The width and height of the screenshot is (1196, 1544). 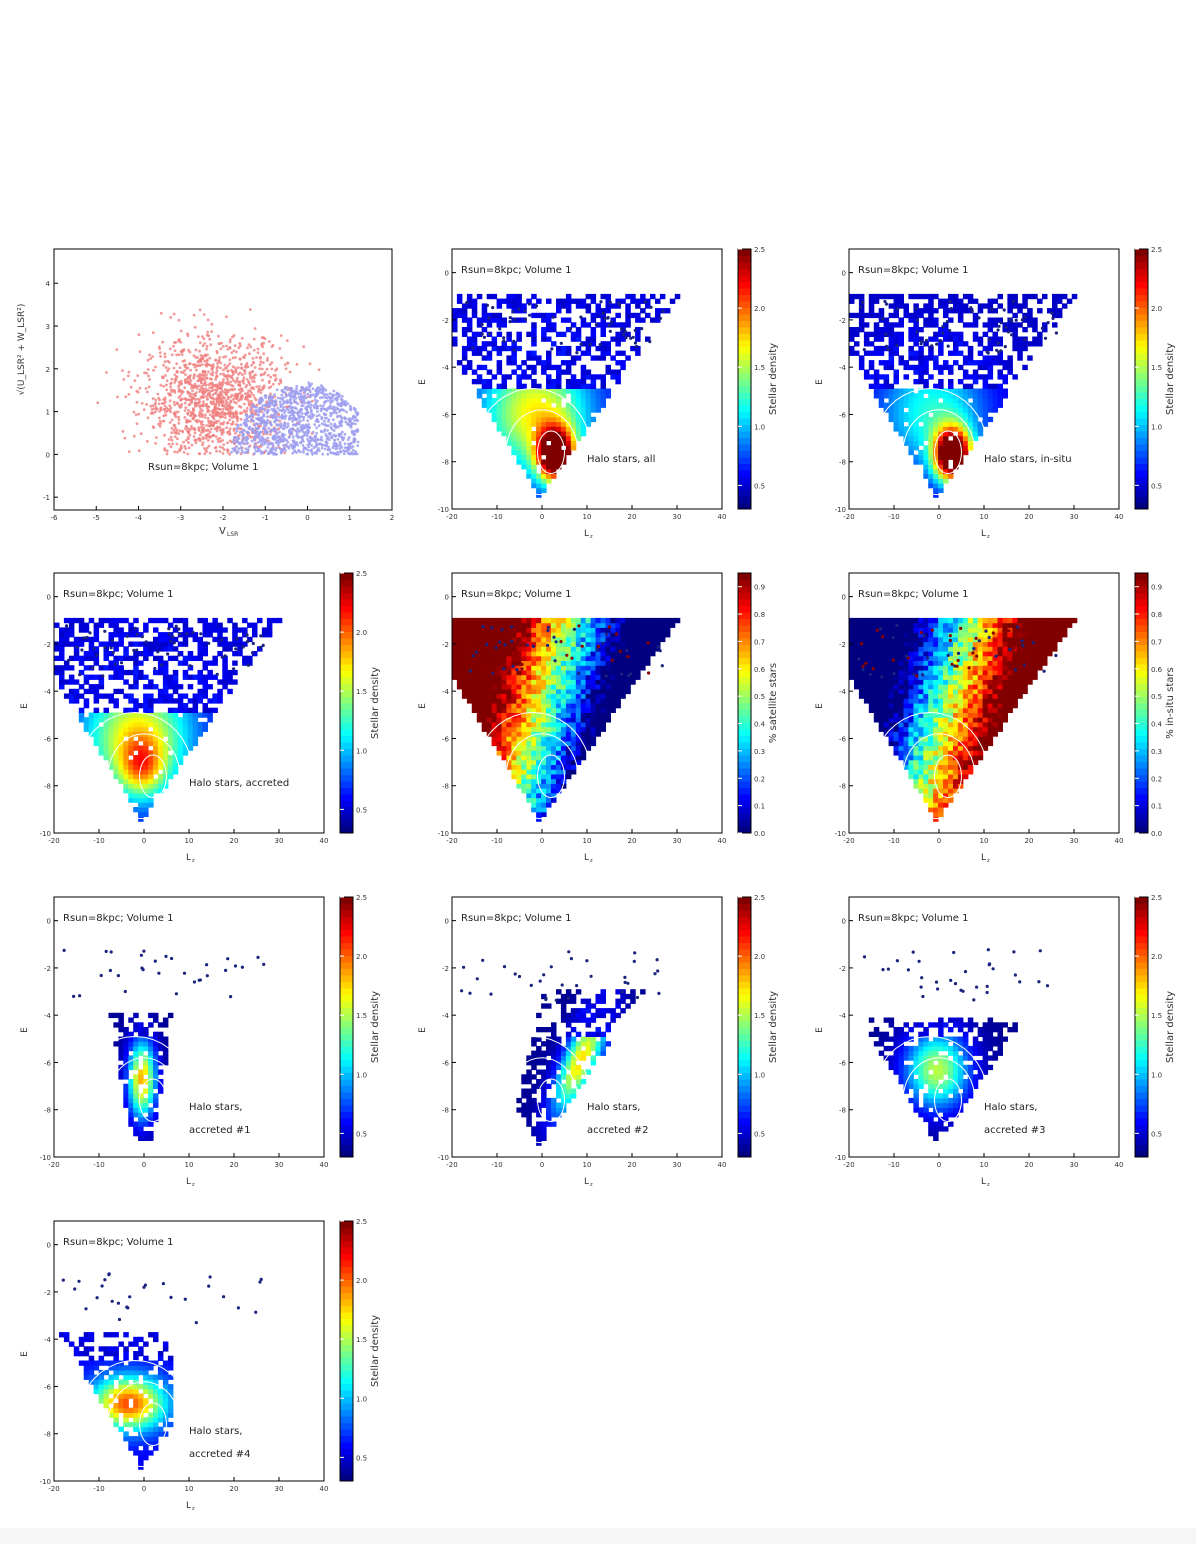 I want to click on x-tick-label: 30, so click(x=677, y=517).